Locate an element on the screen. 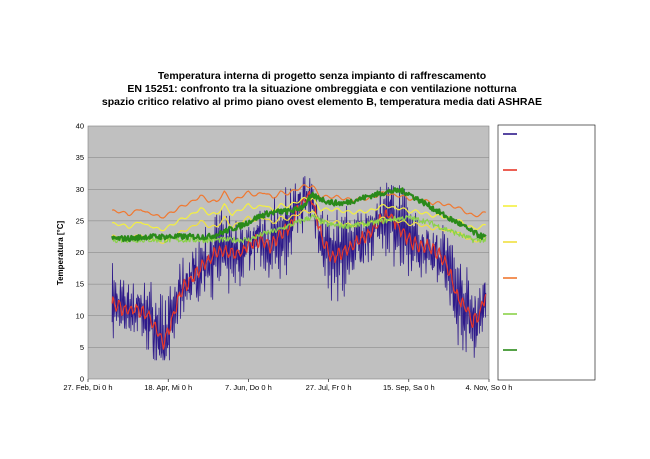  x-tick-label: 27. Feb, Di 0 h is located at coordinates (87, 387).